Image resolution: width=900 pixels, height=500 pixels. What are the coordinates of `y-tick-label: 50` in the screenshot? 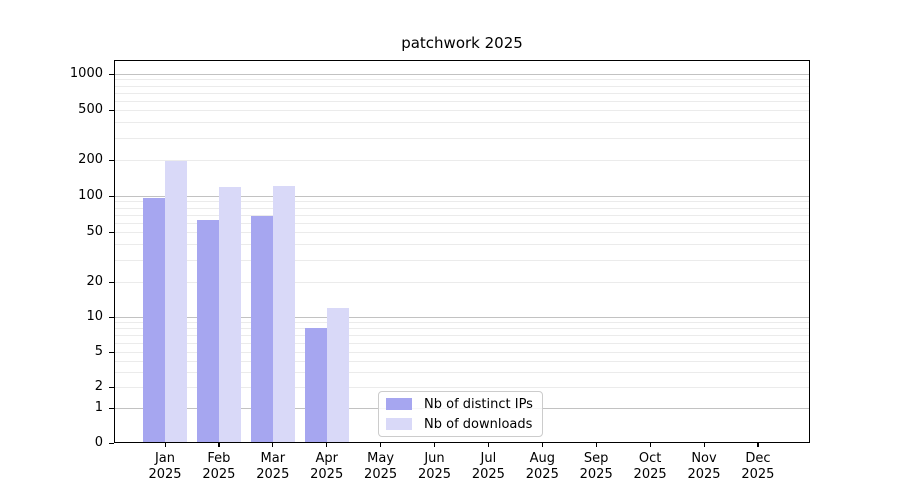 It's located at (94, 231).